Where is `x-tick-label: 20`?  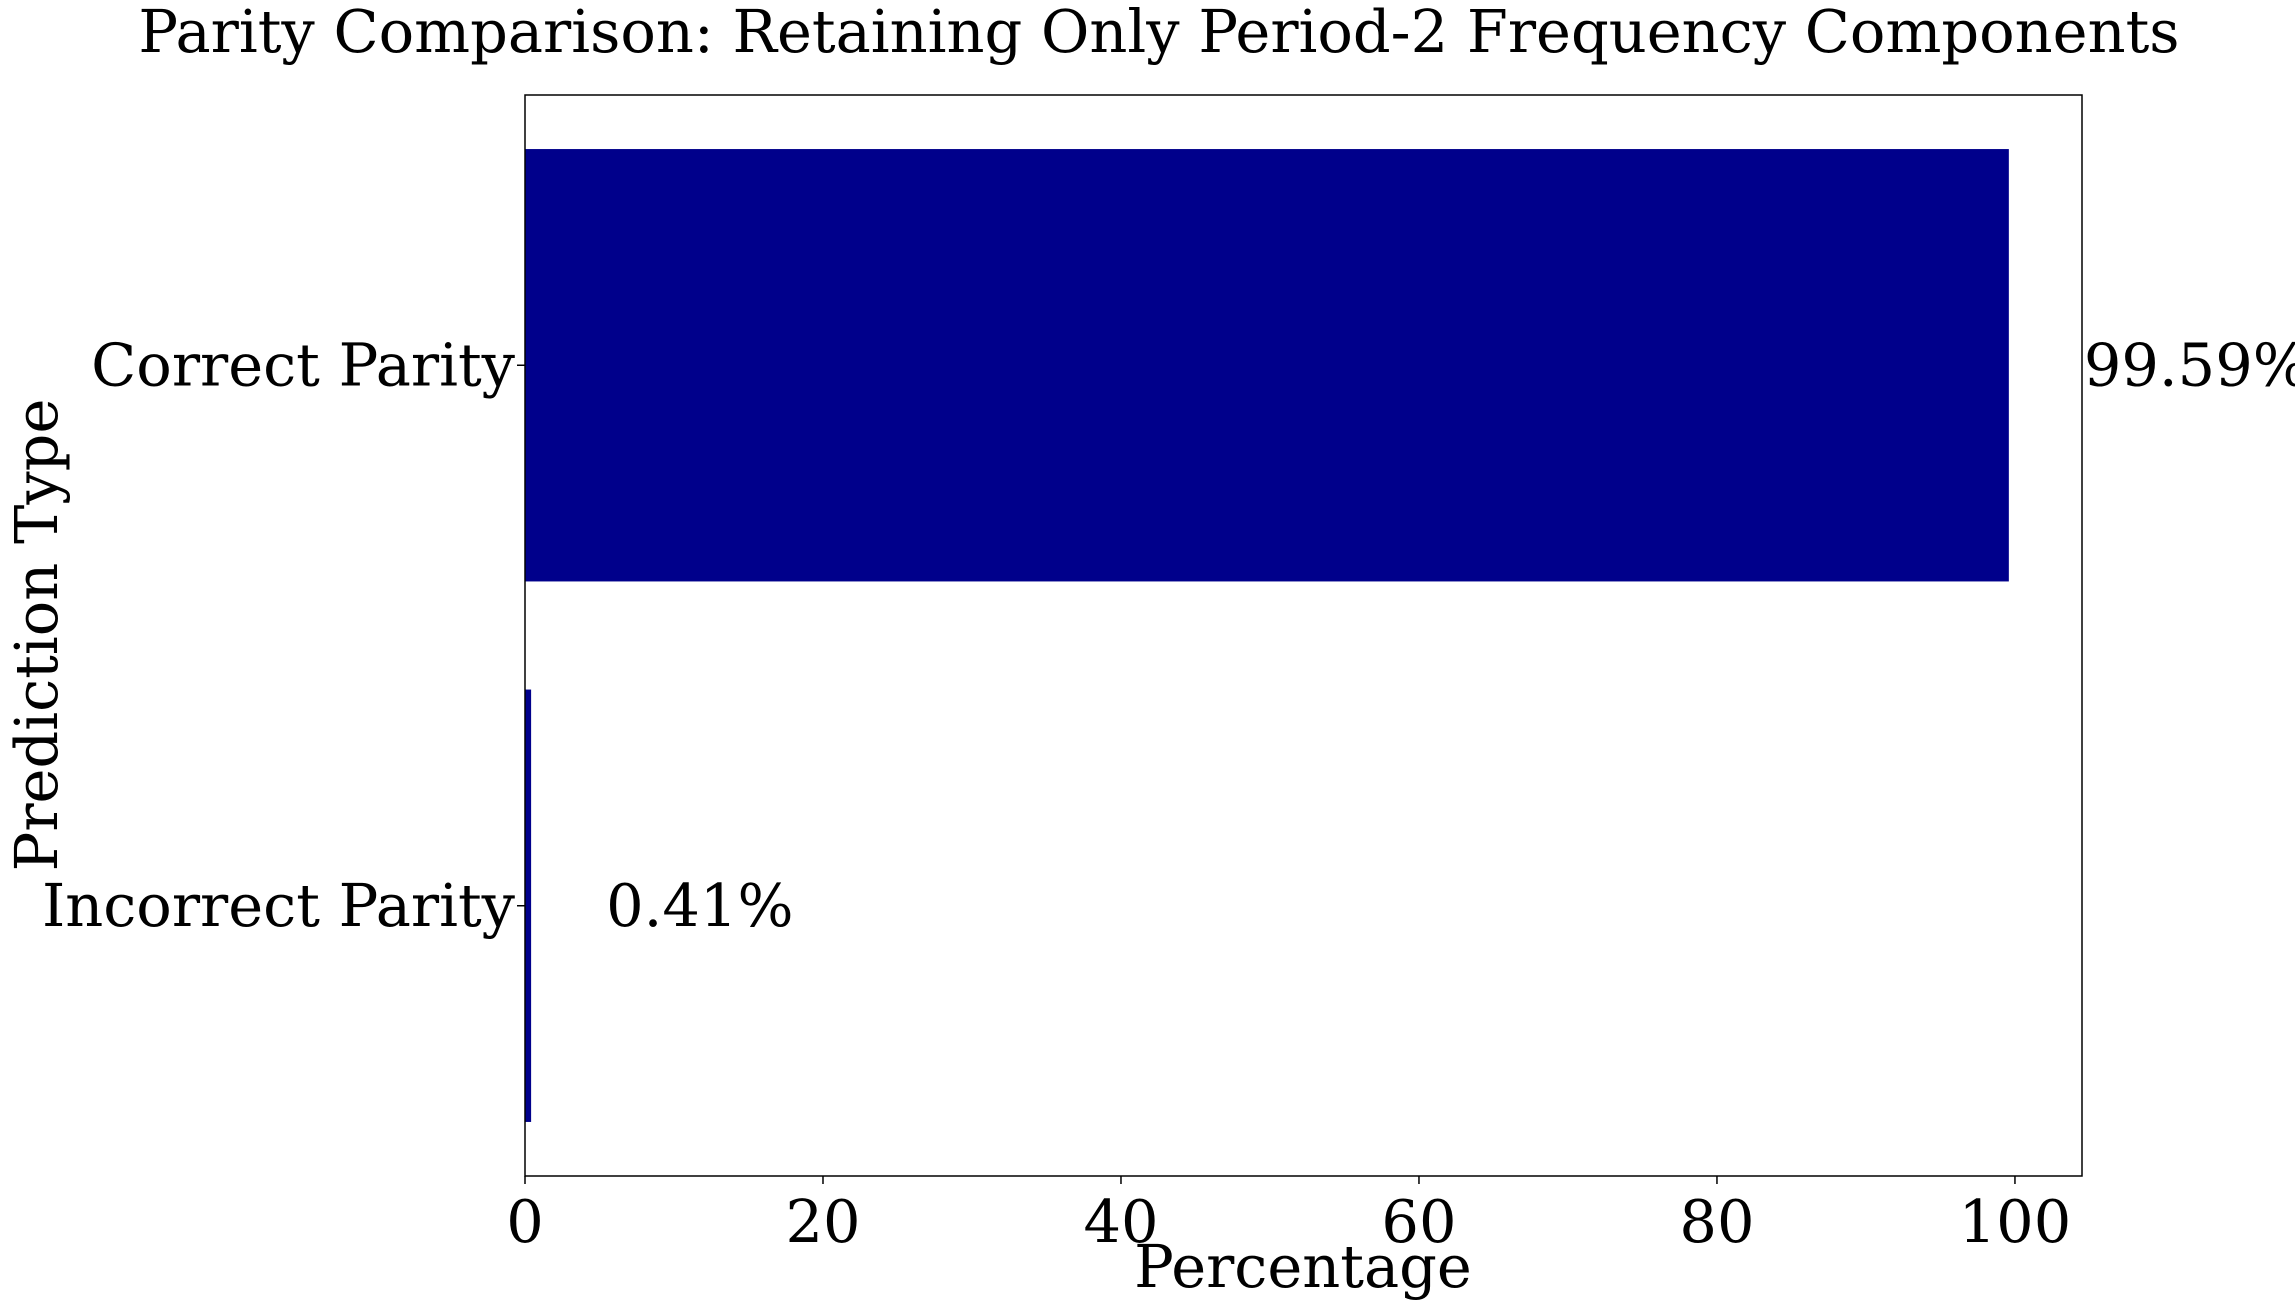
x-tick-label: 20 is located at coordinates (822, 1221).